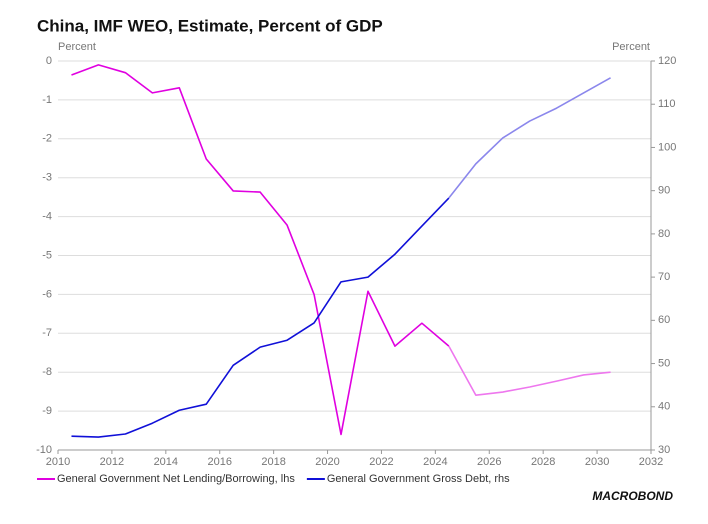 This screenshot has height=524, width=708. I want to click on y-axis-label: Percent, so click(77, 47).